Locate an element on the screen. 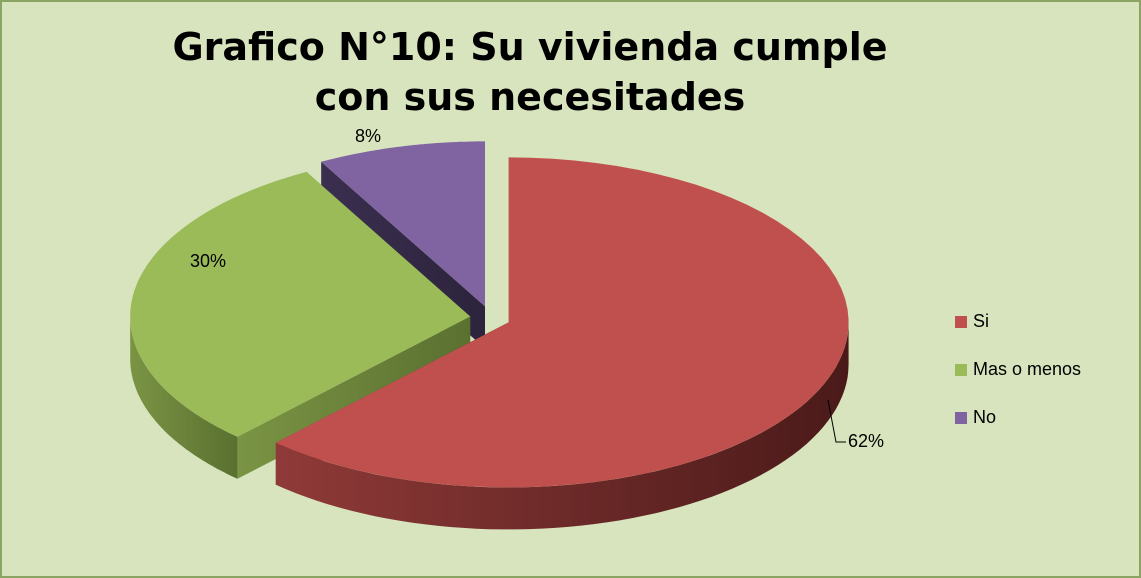 The image size is (1141, 578). leader-line is located at coordinates (836, 421).